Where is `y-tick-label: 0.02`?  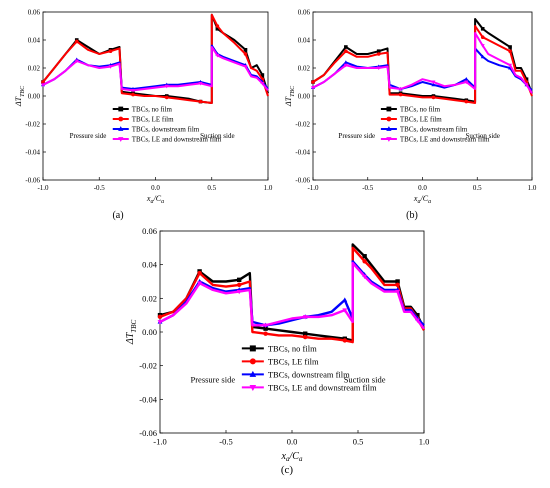 y-tick-label: 0.02 is located at coordinates (304, 68).